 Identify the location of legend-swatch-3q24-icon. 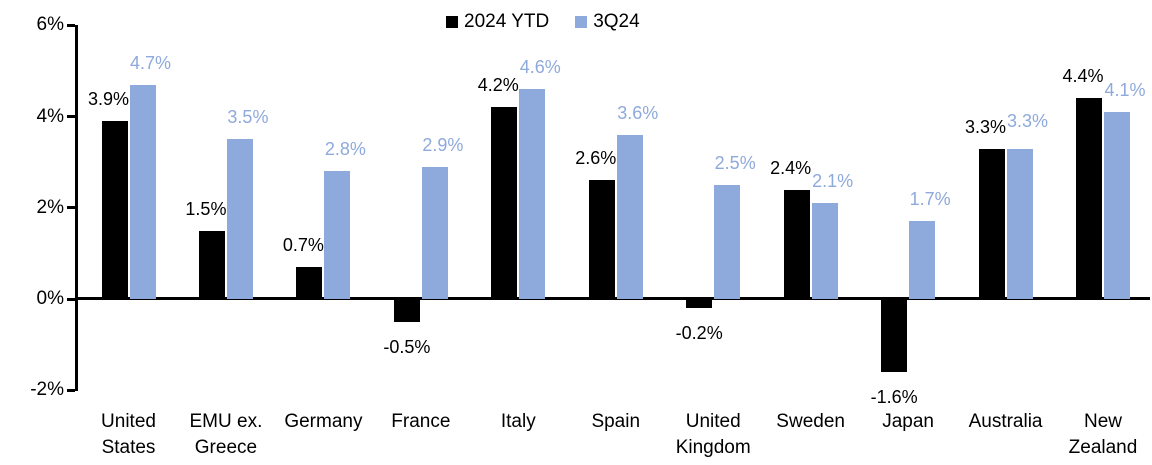
(581, 22).